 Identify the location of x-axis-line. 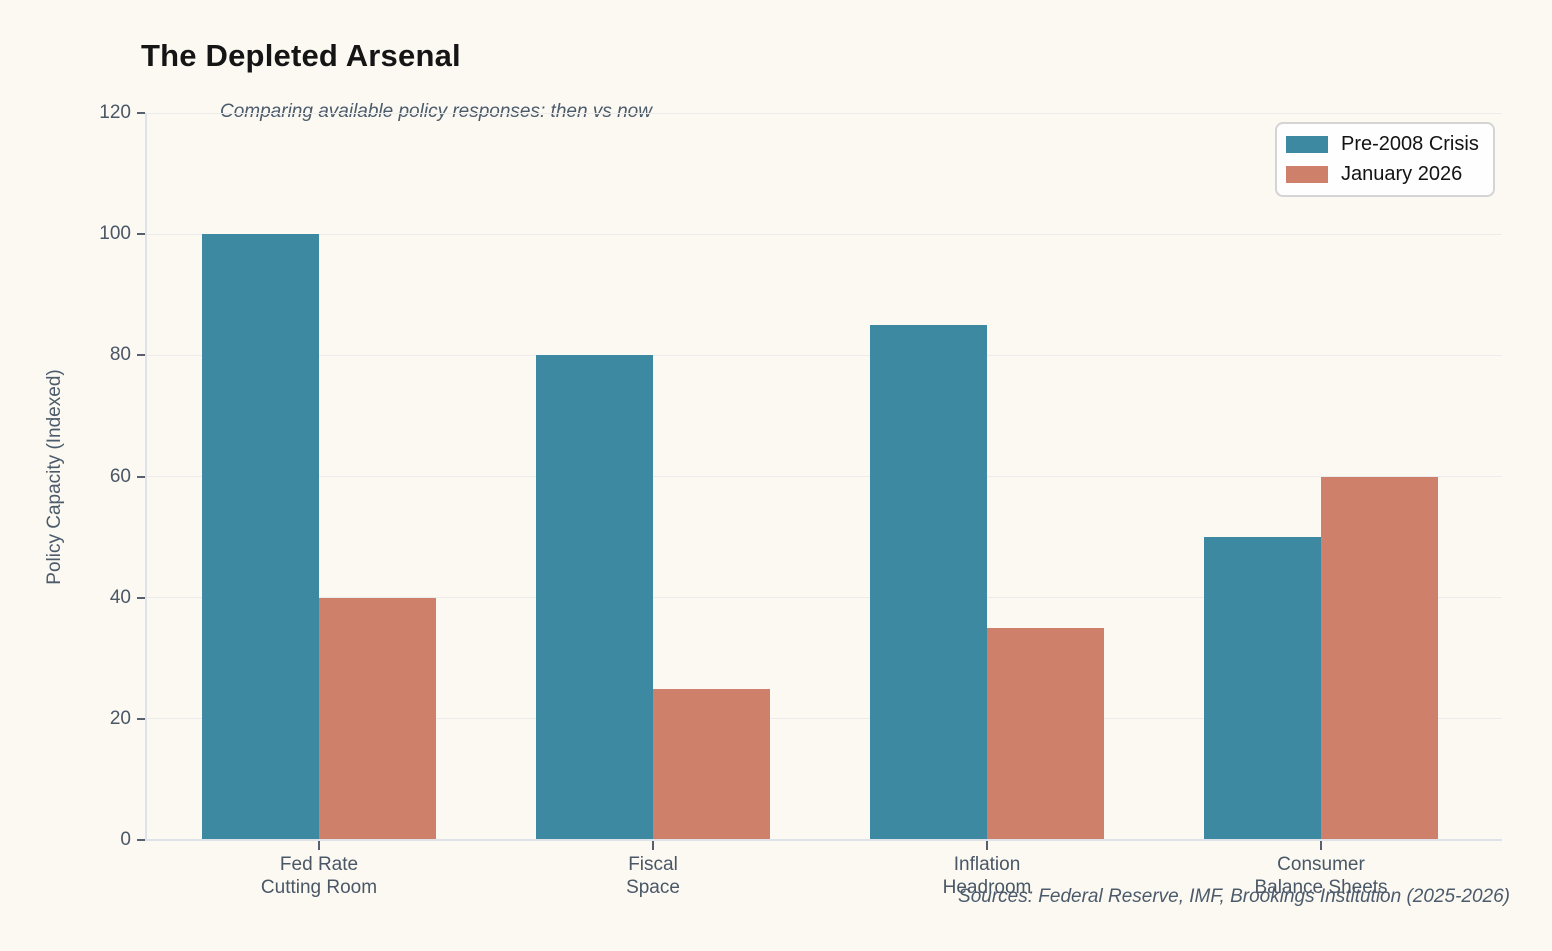
(823, 840).